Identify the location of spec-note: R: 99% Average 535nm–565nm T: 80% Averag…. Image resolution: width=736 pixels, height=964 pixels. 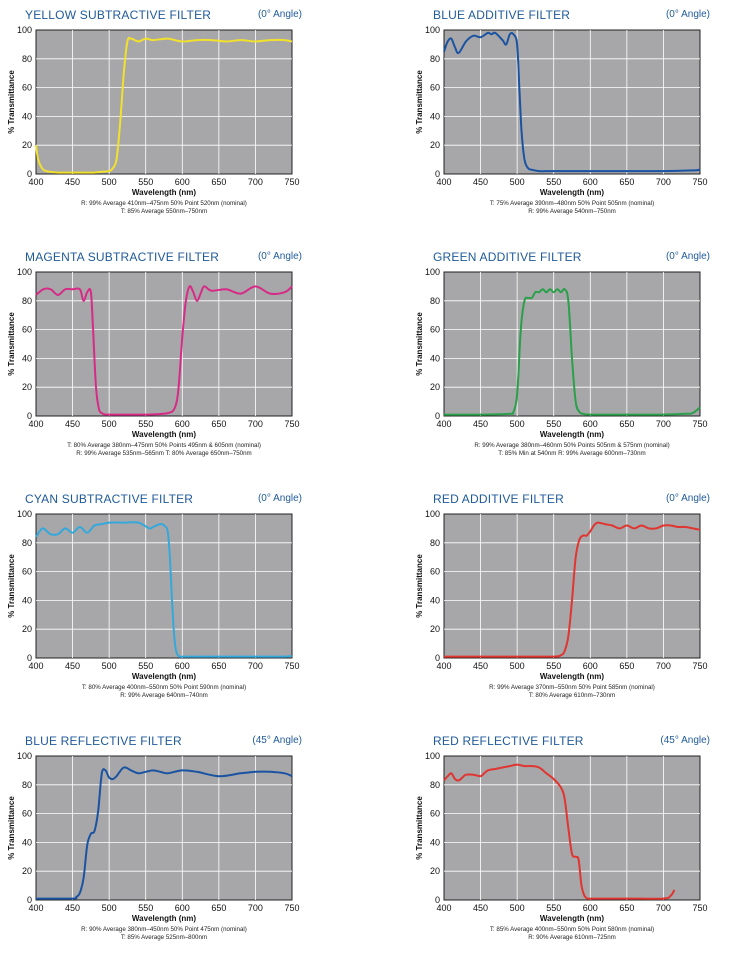
(164, 453).